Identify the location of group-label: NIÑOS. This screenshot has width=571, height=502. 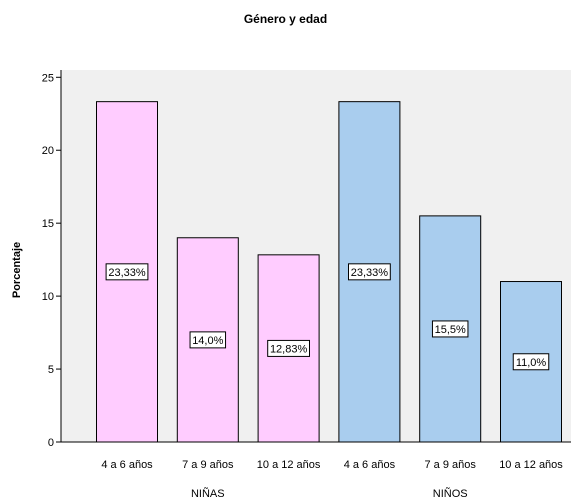
(450, 493).